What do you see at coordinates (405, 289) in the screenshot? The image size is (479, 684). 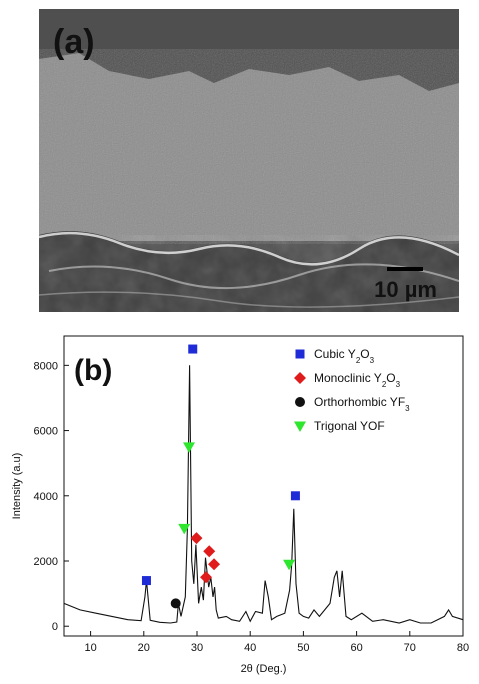 I see `scale-bar-label: 10 µm` at bounding box center [405, 289].